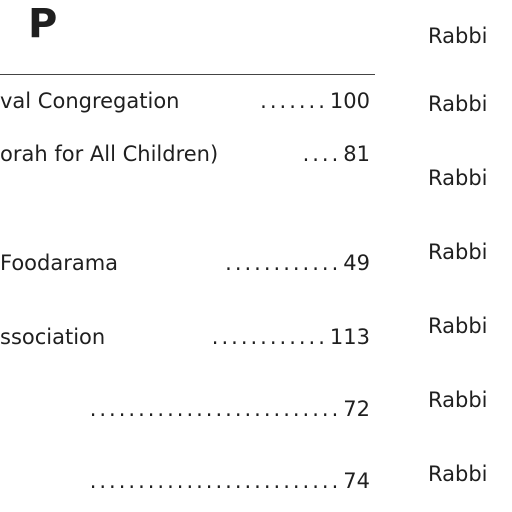  I want to click on section-letter-heading: P, so click(43, 24).